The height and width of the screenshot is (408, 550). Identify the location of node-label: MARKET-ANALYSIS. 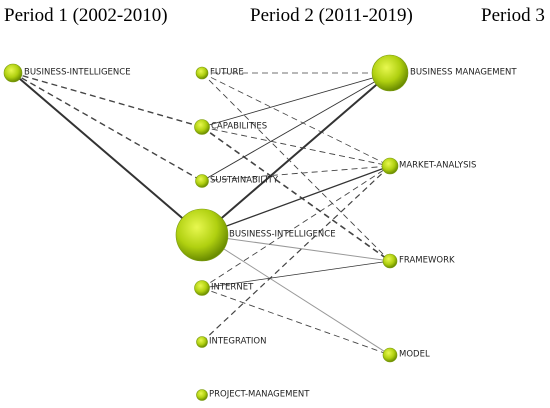
(437, 166).